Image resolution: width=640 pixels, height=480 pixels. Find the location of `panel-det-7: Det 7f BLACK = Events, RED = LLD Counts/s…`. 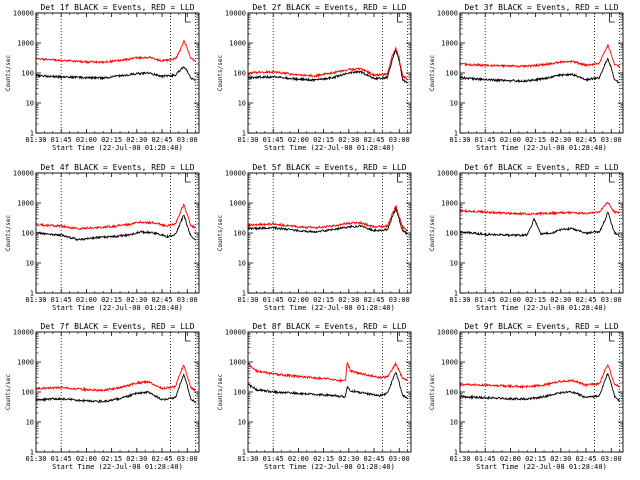

panel-det-7: Det 7f BLACK = Events, RED = LLD Counts/s… is located at coordinates (102, 396).